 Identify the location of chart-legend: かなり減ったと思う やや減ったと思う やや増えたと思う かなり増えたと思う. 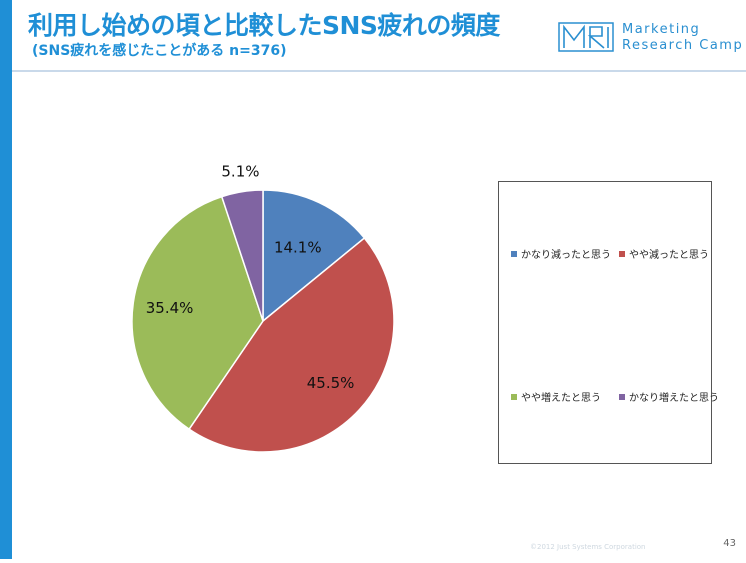
(608, 322).